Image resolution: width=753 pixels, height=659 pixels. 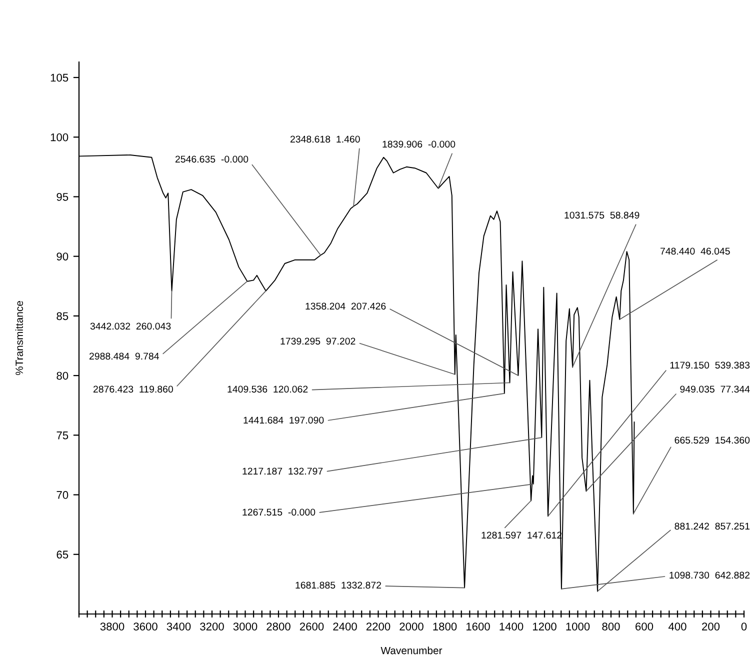 I want to click on annotation: 1267.515 -0.000, so click(x=279, y=512).